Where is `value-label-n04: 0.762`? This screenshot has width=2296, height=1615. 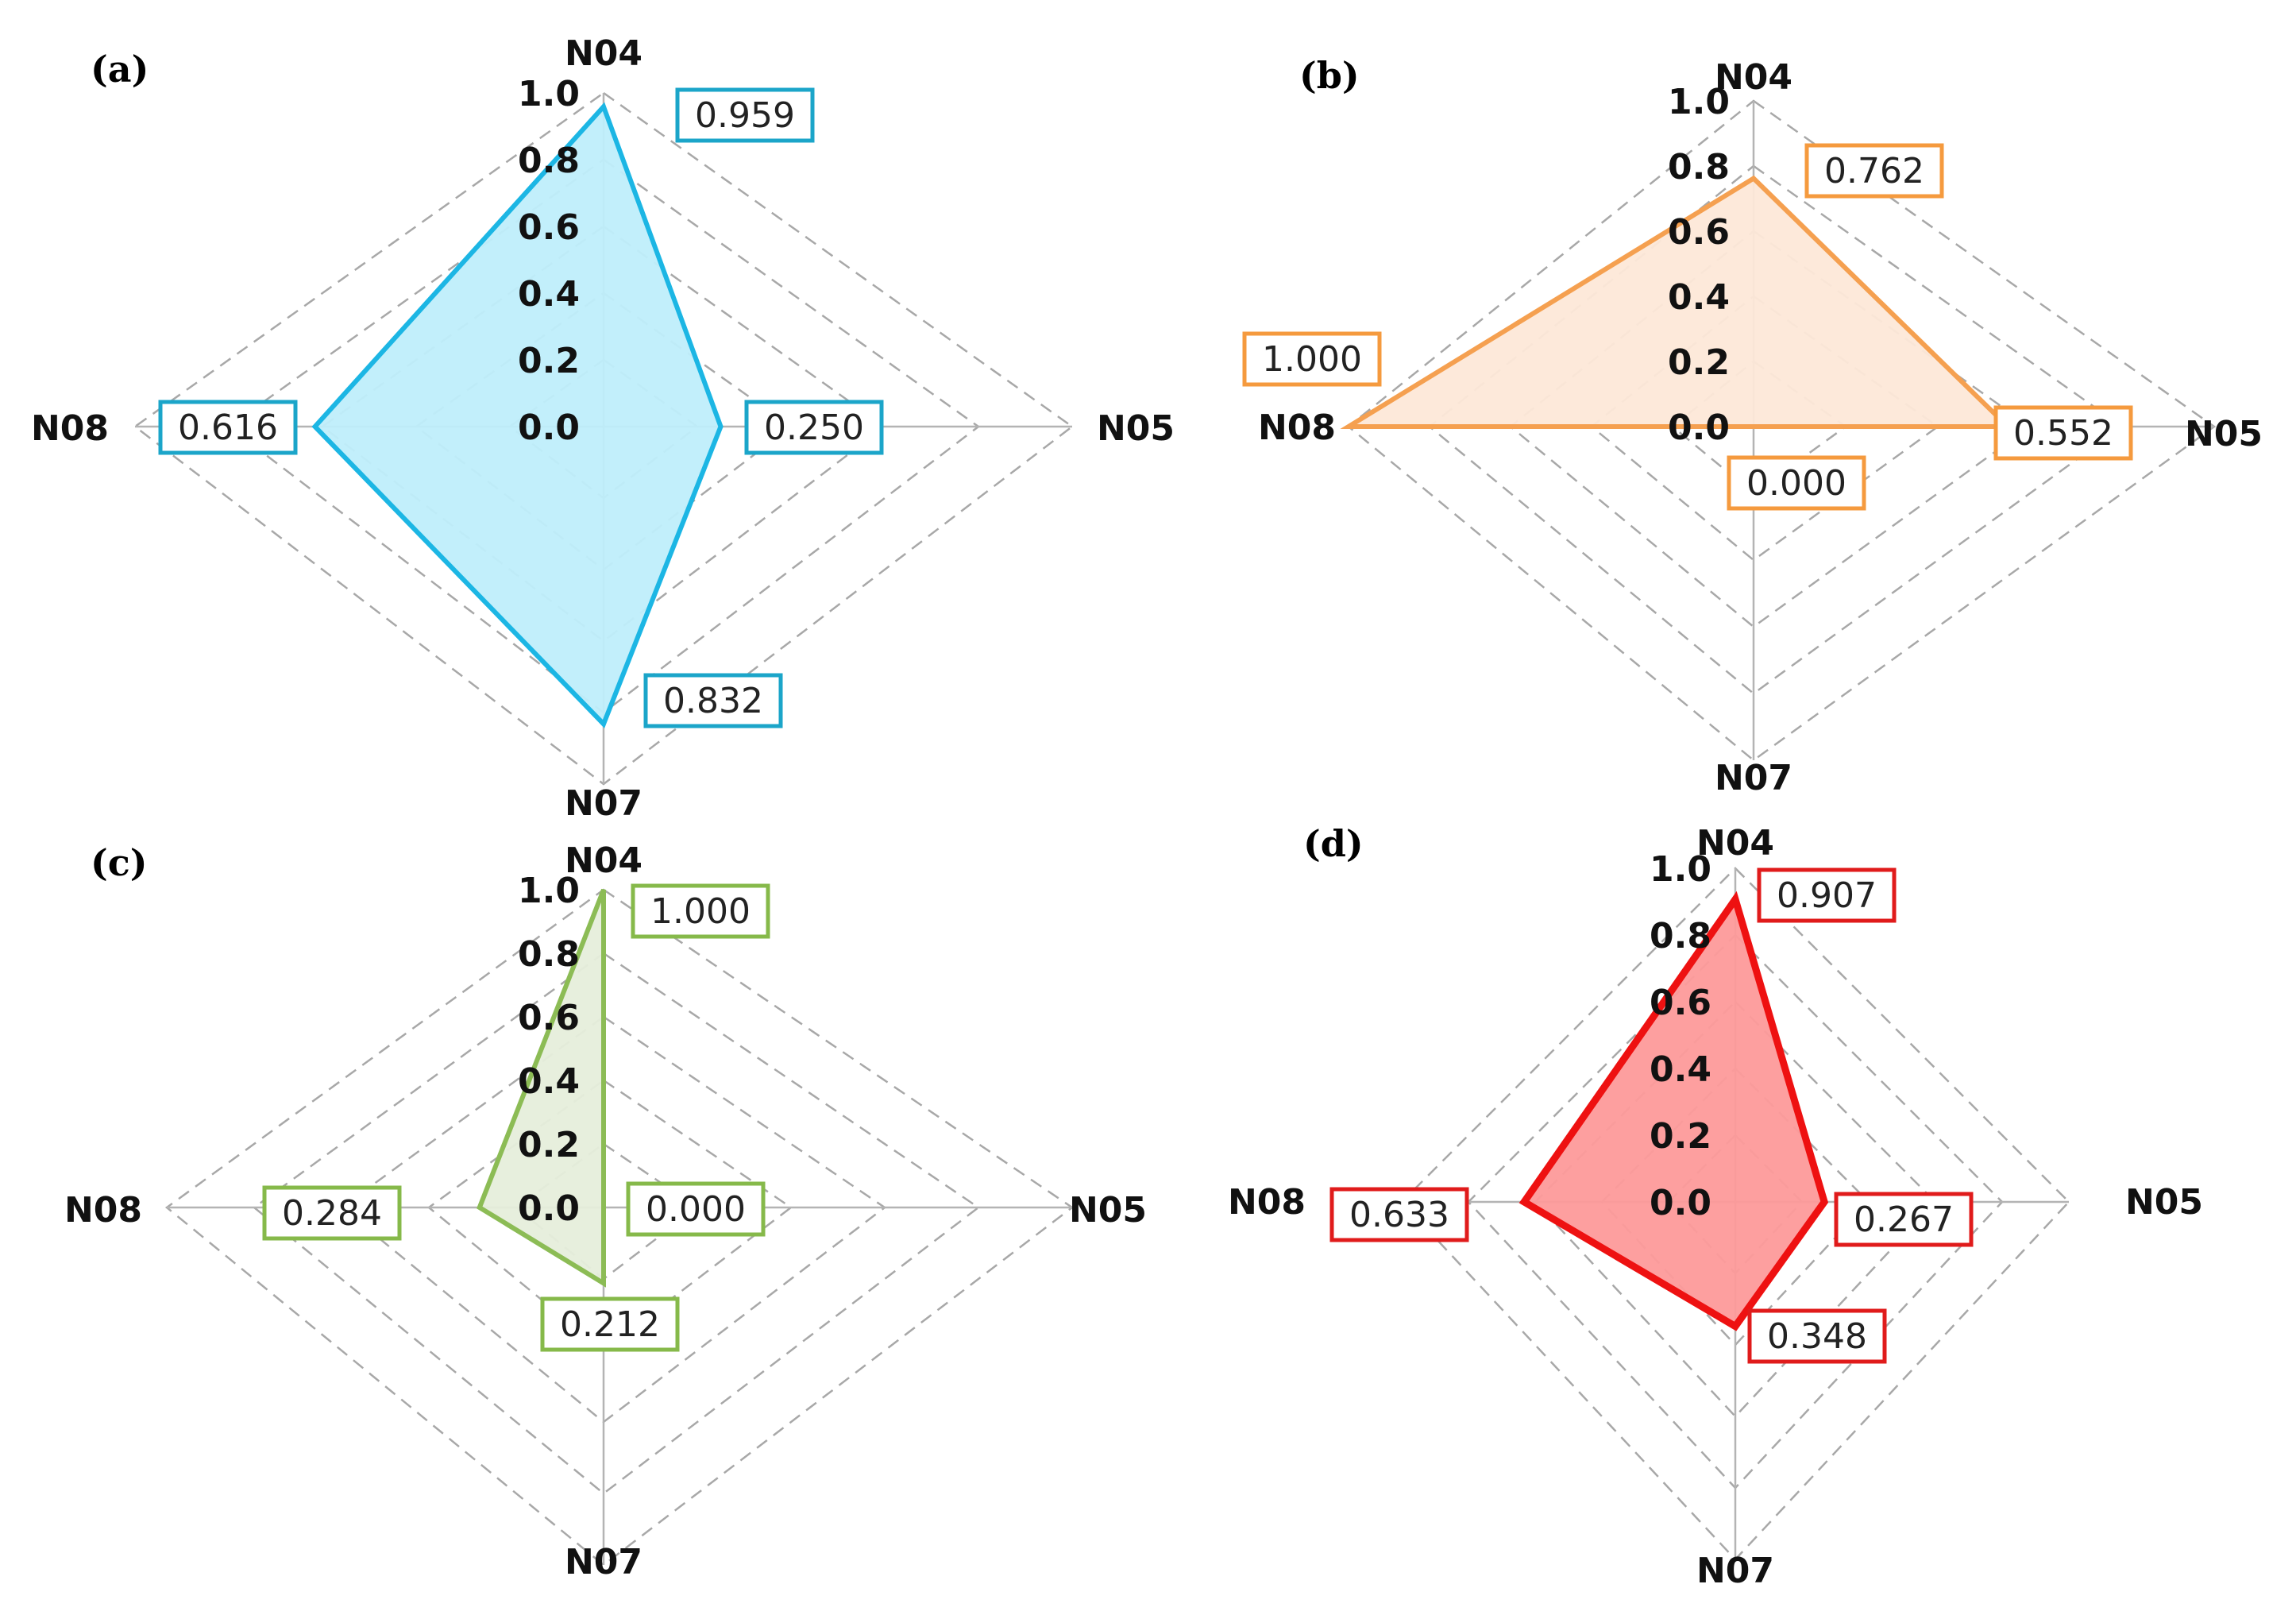 value-label-n04: 0.762 is located at coordinates (1874, 171).